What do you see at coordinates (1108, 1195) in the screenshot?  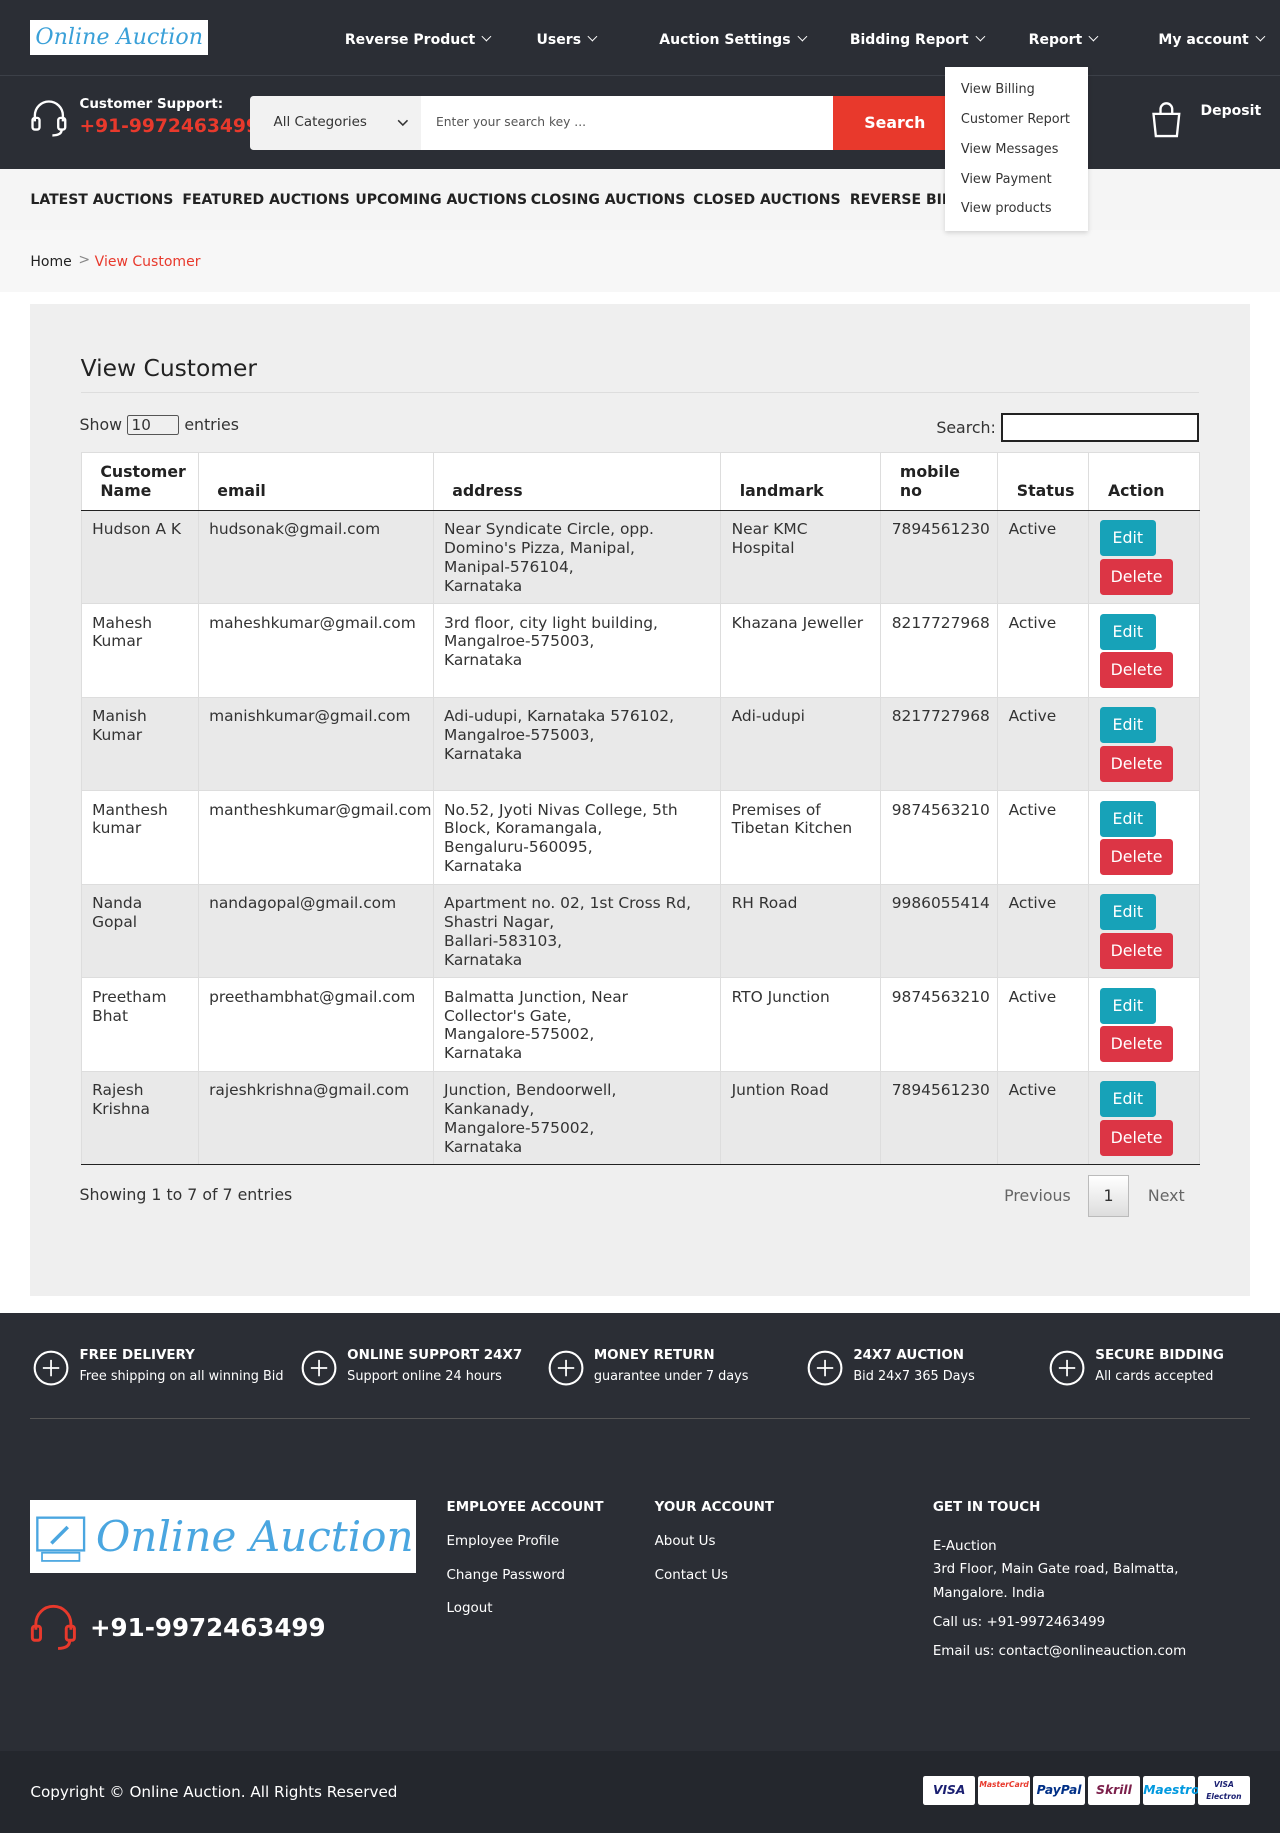 I see `page-button: 1` at bounding box center [1108, 1195].